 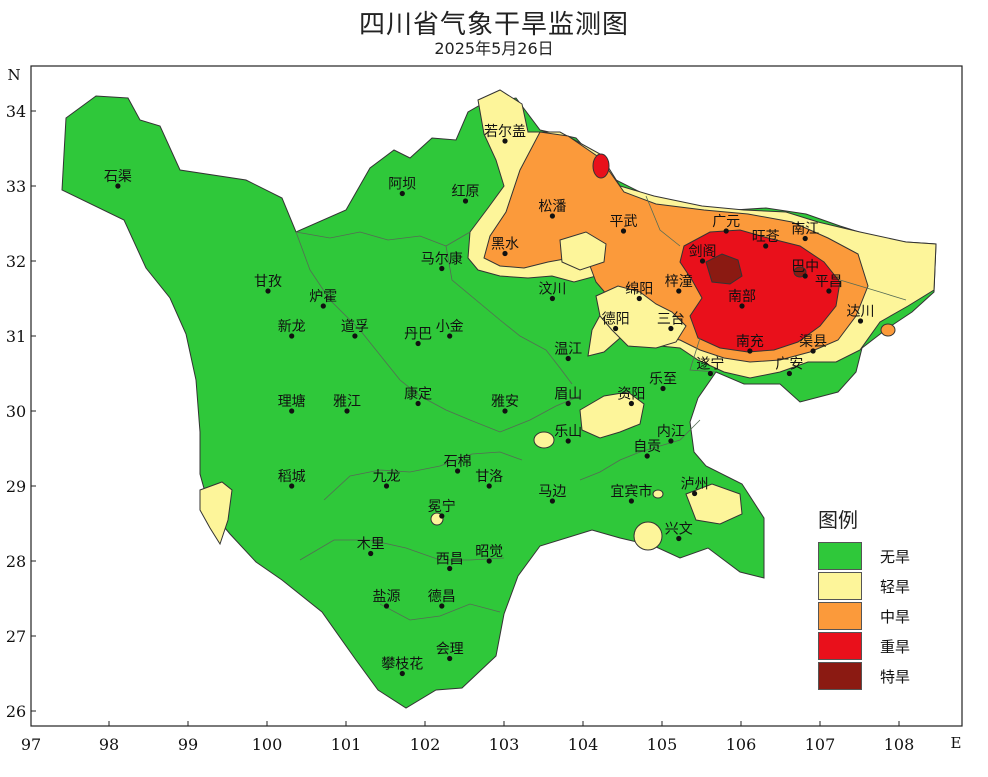 I want to click on city-label: 甘洛, so click(x=489, y=477).